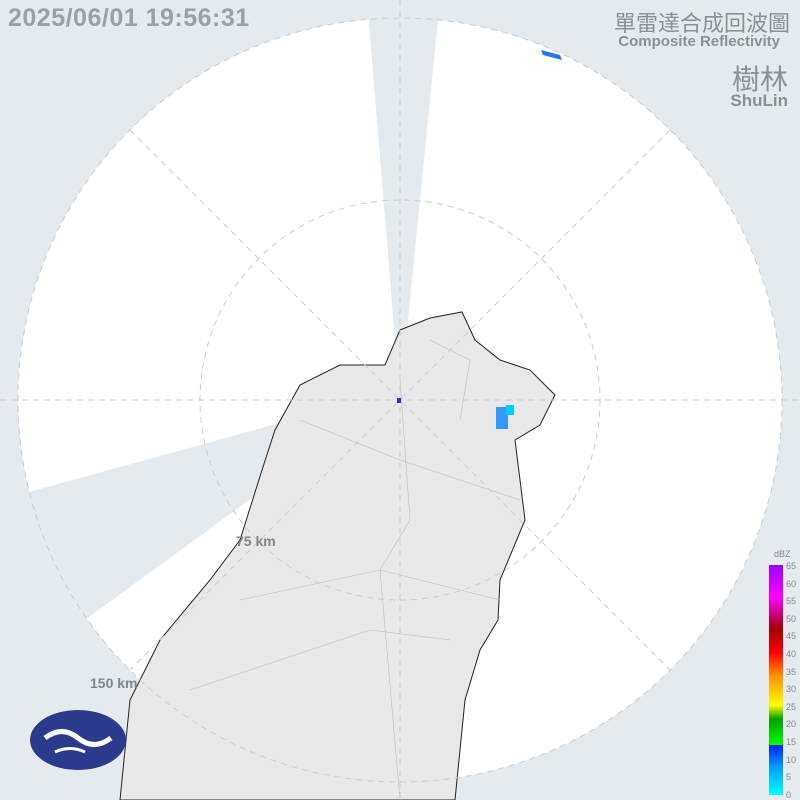 This screenshot has height=800, width=800. What do you see at coordinates (789, 777) in the screenshot?
I see `legend-tick: 5` at bounding box center [789, 777].